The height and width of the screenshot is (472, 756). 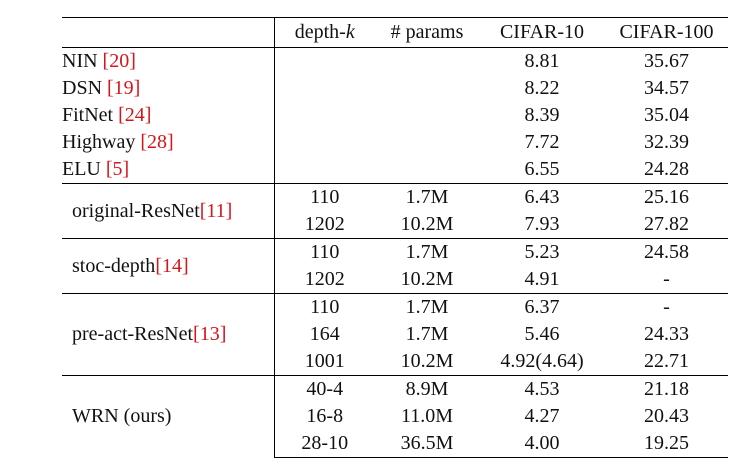 What do you see at coordinates (168, 211) in the screenshot?
I see `method-cell: original-ResNet[11]` at bounding box center [168, 211].